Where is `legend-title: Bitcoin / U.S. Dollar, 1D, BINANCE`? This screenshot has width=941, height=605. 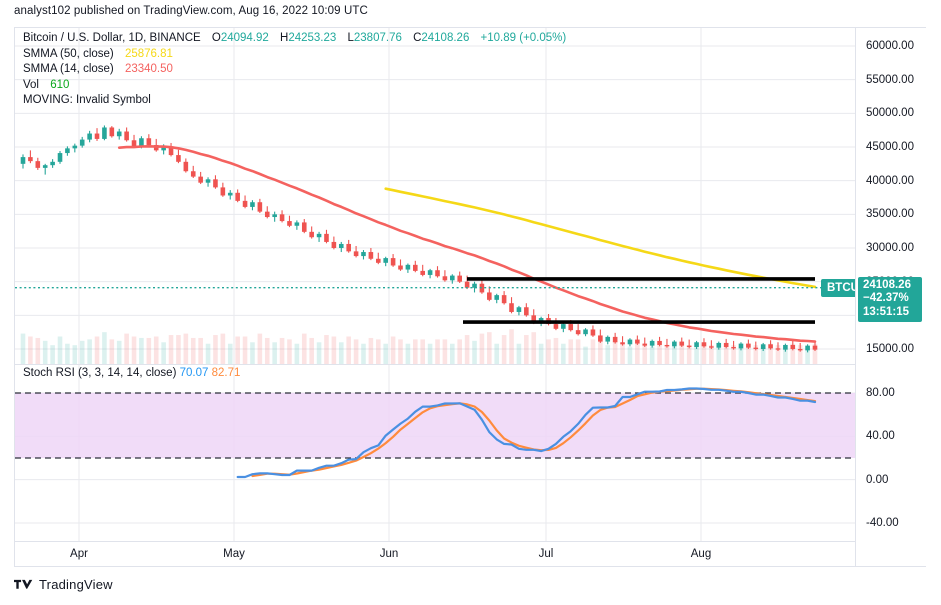 legend-title: Bitcoin / U.S. Dollar, 1D, BINANCE is located at coordinates (112, 38).